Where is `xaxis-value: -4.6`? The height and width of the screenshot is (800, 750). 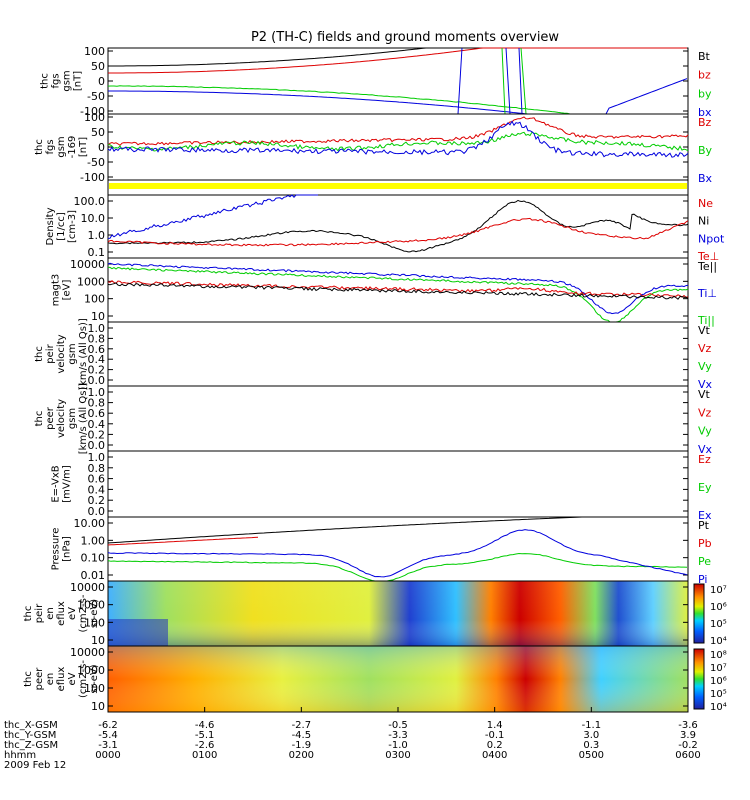 xaxis-value: -4.6 is located at coordinates (205, 725).